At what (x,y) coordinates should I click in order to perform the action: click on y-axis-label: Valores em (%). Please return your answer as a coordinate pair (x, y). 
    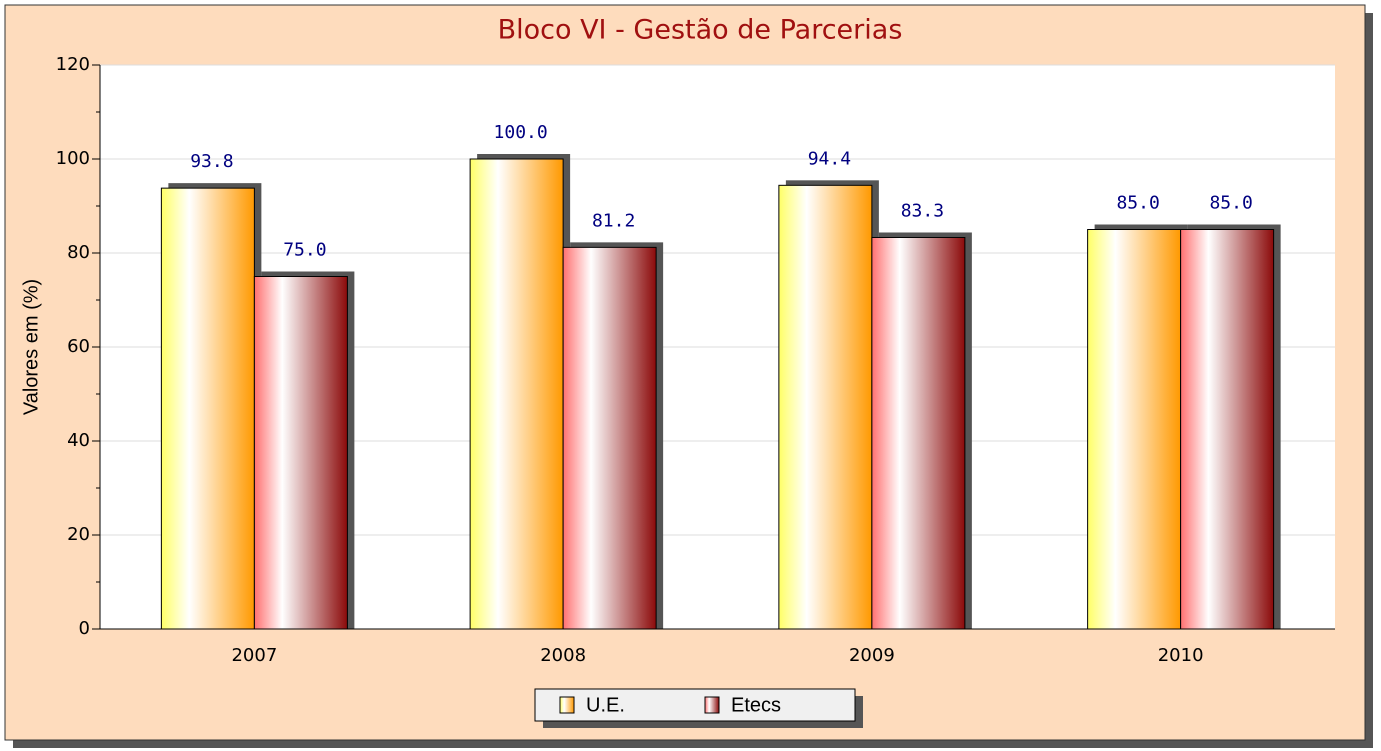
    Looking at the image, I should click on (31, 347).